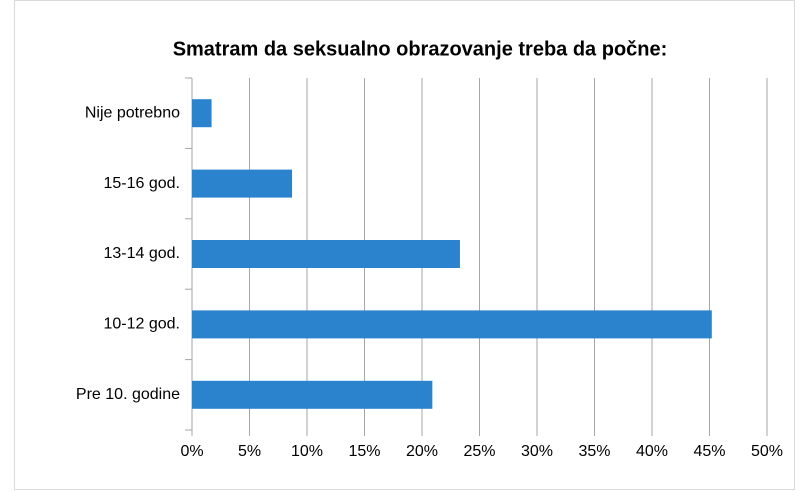  What do you see at coordinates (141, 183) in the screenshot?
I see `y-tick-label: 15-16 god.` at bounding box center [141, 183].